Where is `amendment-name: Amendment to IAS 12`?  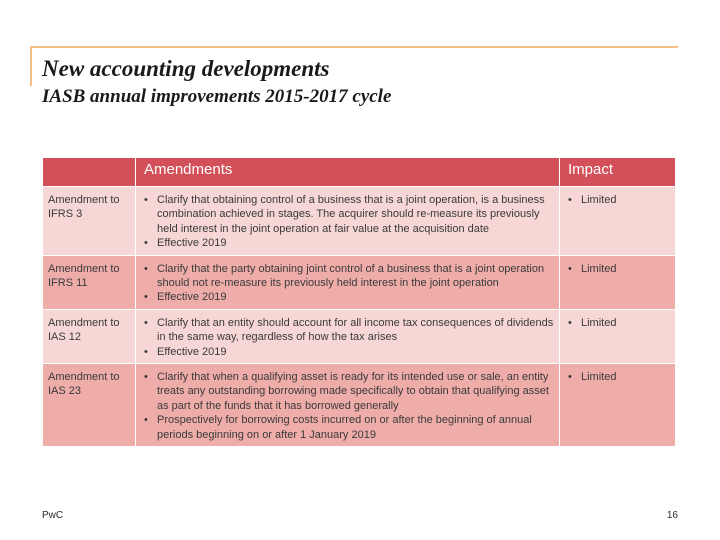 amendment-name: Amendment to IAS 12 is located at coordinates (89, 336).